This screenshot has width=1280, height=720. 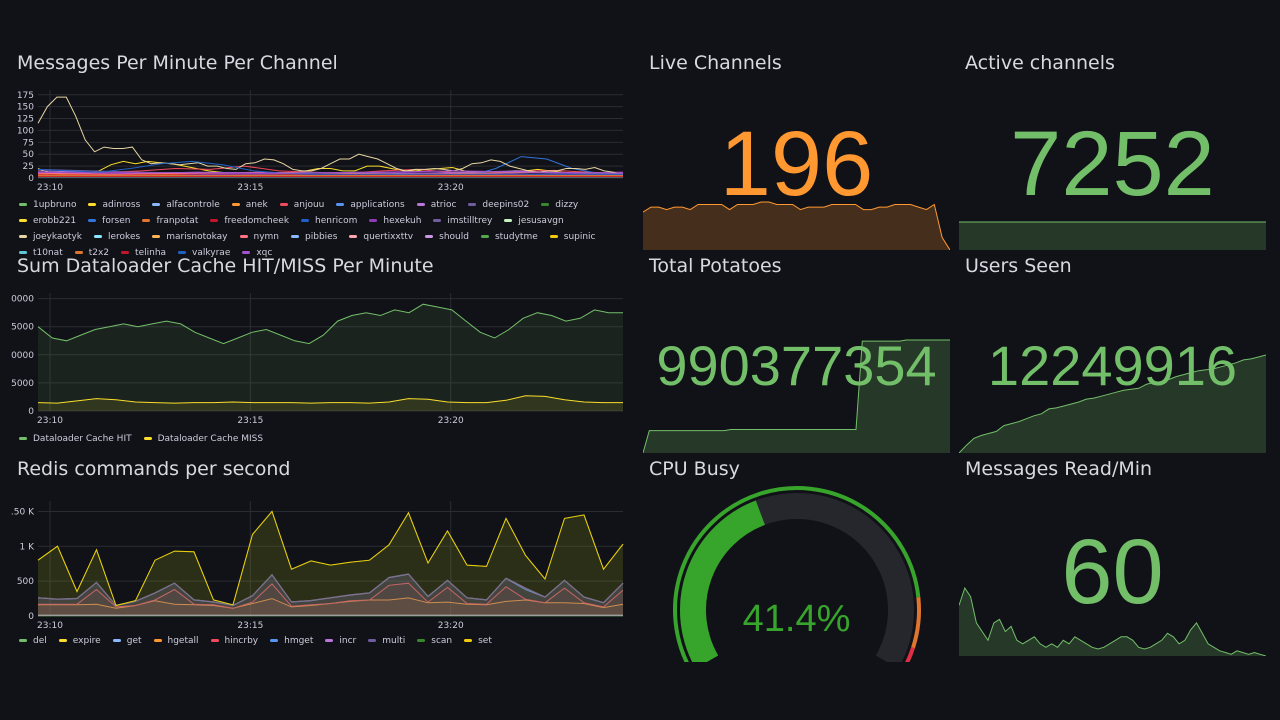 What do you see at coordinates (256, 204) in the screenshot?
I see `legend-label: anek` at bounding box center [256, 204].